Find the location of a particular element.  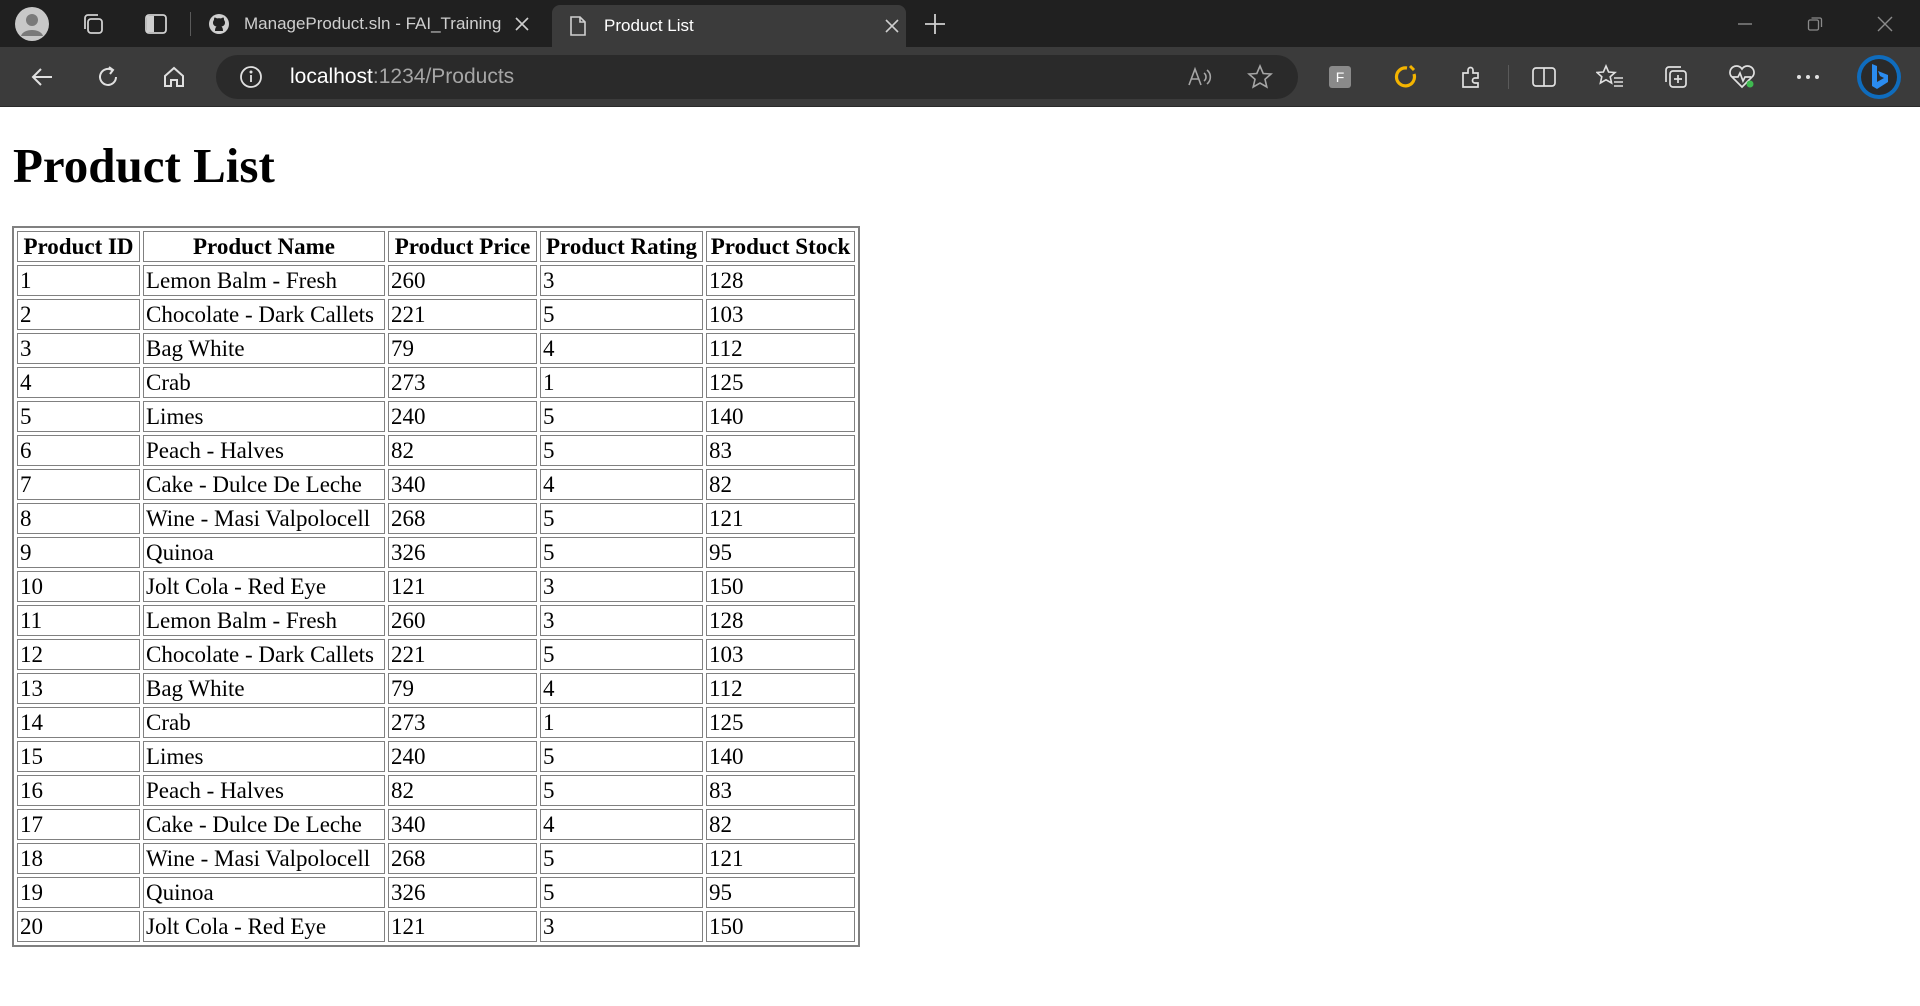

url-text: localhost:1234/Products is located at coordinates (402, 77).